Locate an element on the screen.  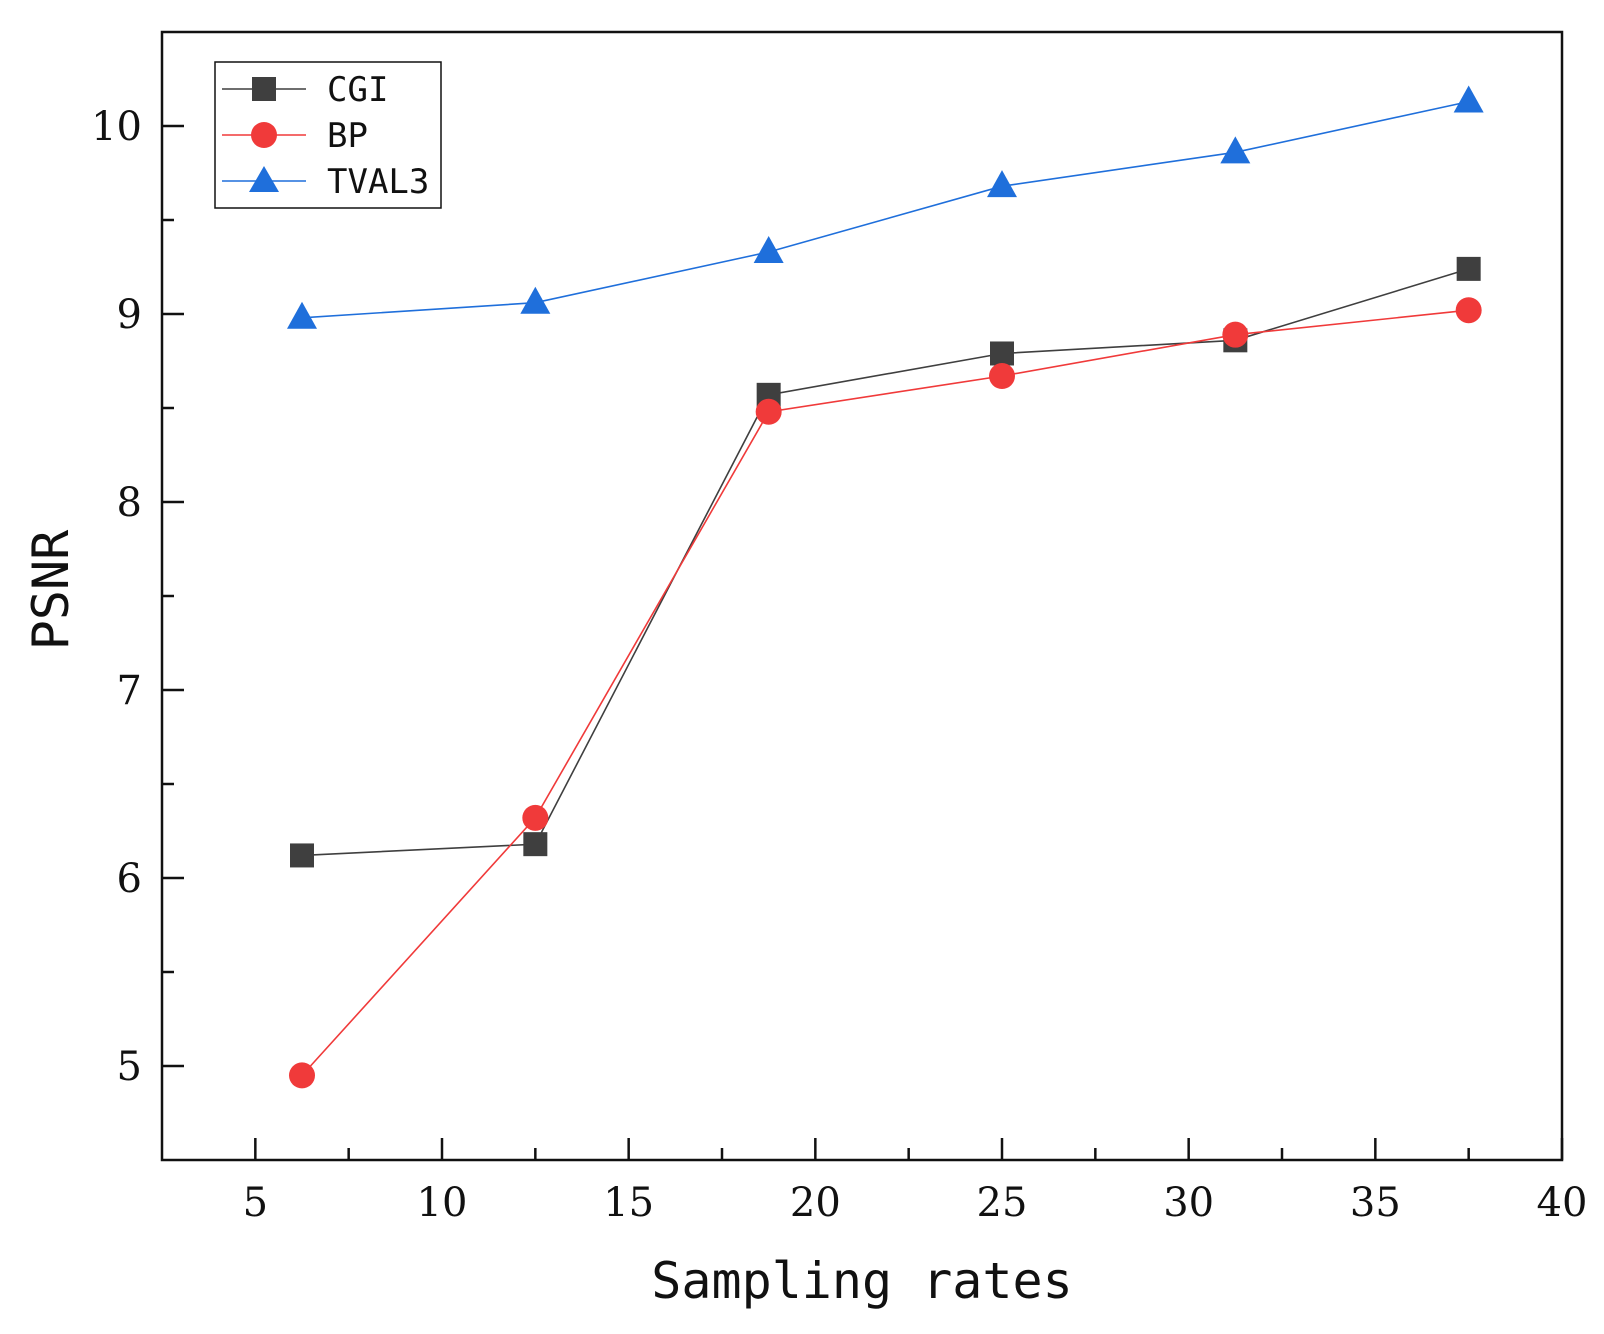
legend-entry-tval3: TVAL3 is located at coordinates (325, 182).